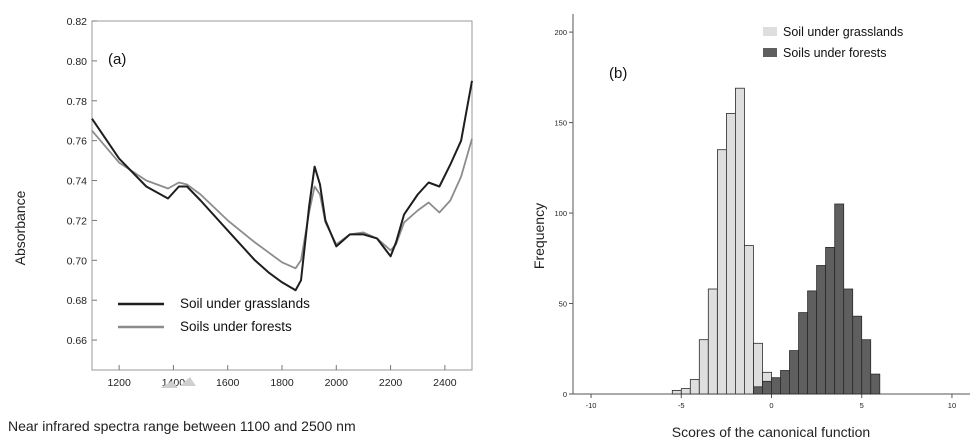 Image resolution: width=976 pixels, height=441 pixels. I want to click on x-tick-label: 1800, so click(282, 383).